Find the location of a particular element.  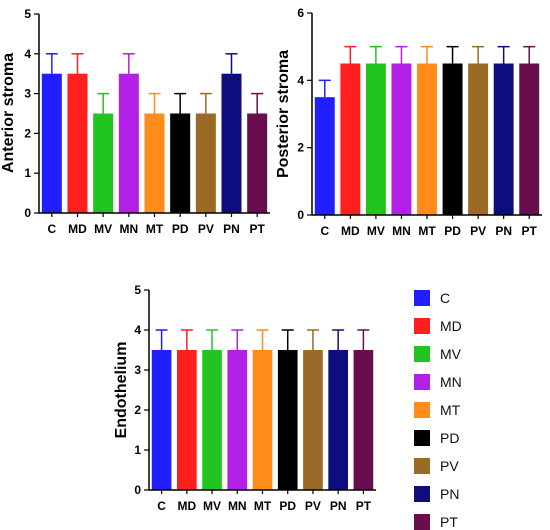

y-axis-title: Anterior stroma is located at coordinates (8, 113).